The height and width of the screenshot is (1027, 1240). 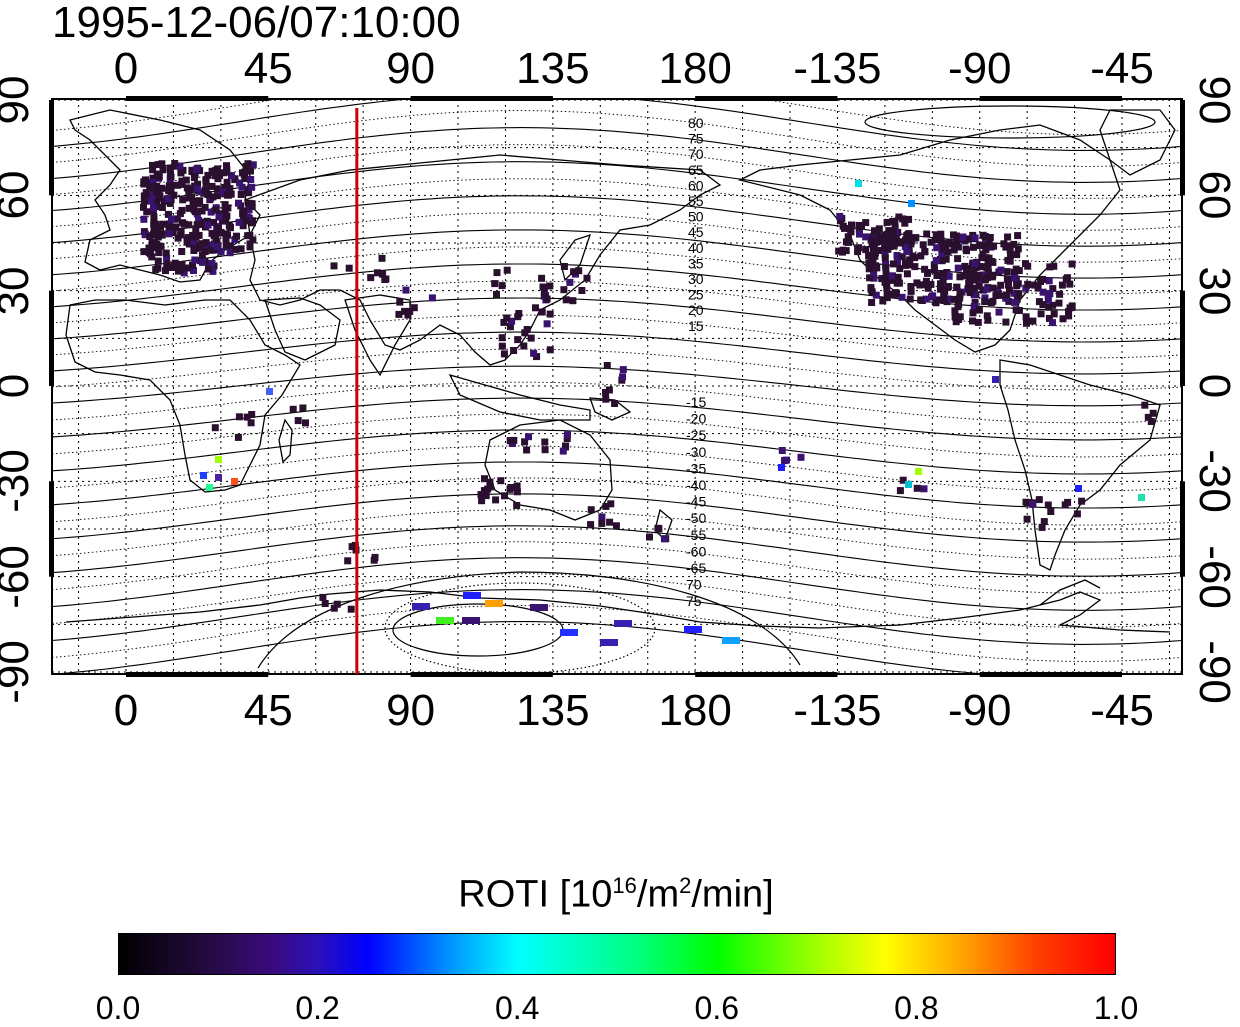 I want to click on contour-label-north: 65, so click(x=696, y=170).